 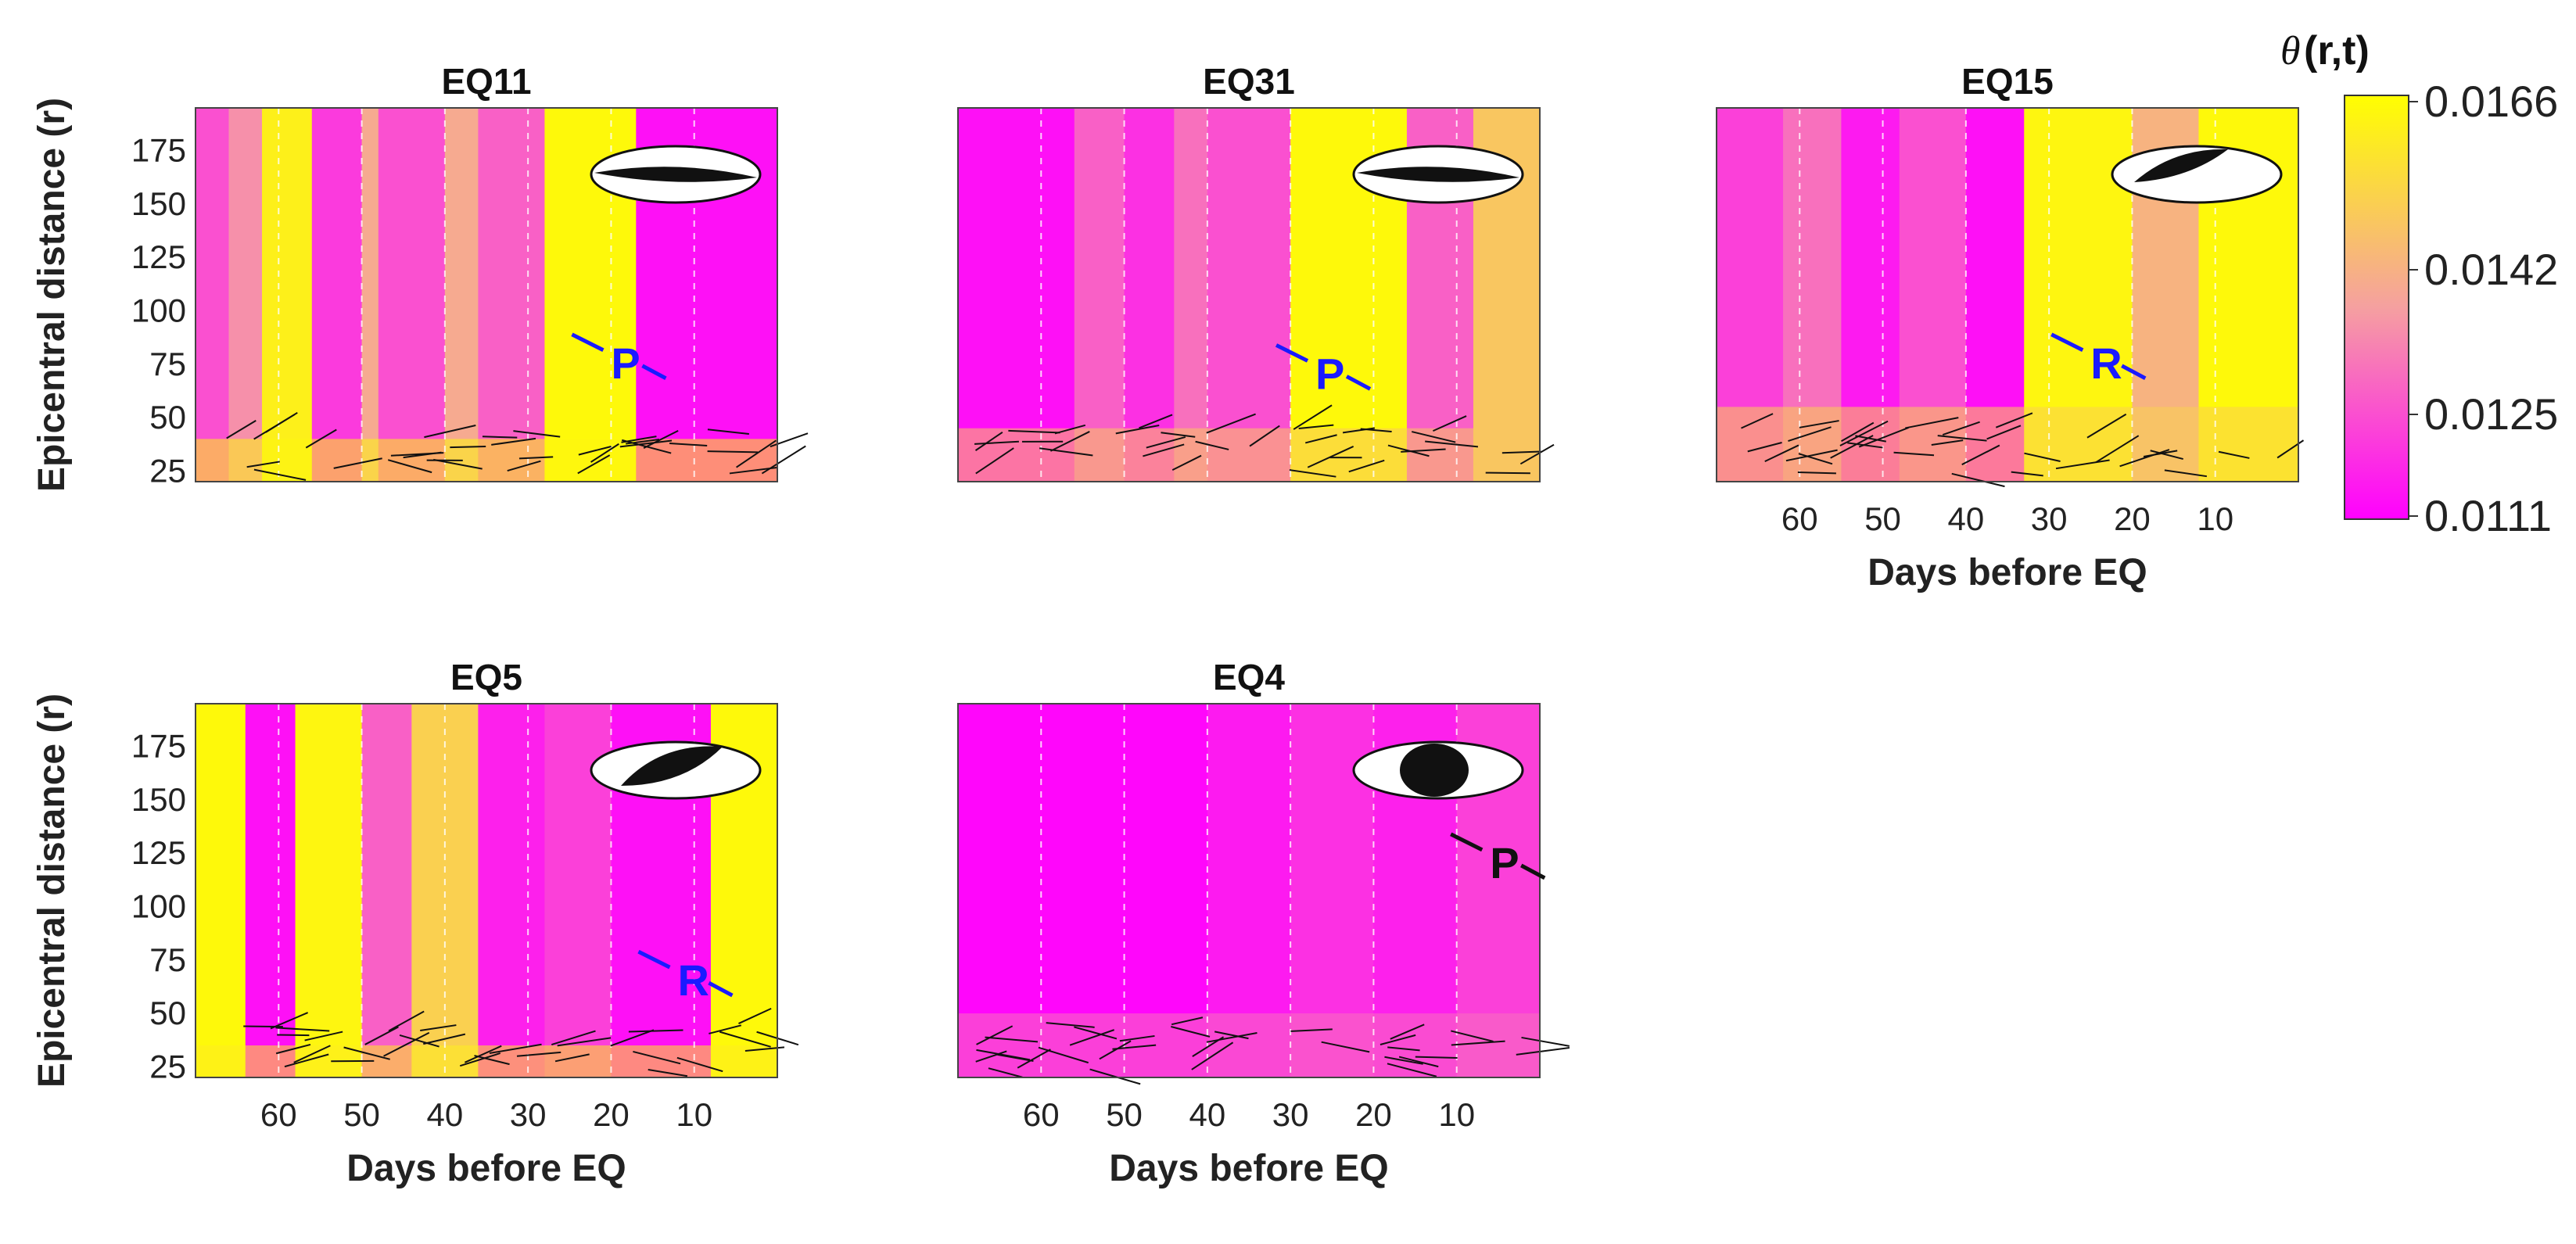 What do you see at coordinates (2376, 307) in the screenshot?
I see `colorbar-scale` at bounding box center [2376, 307].